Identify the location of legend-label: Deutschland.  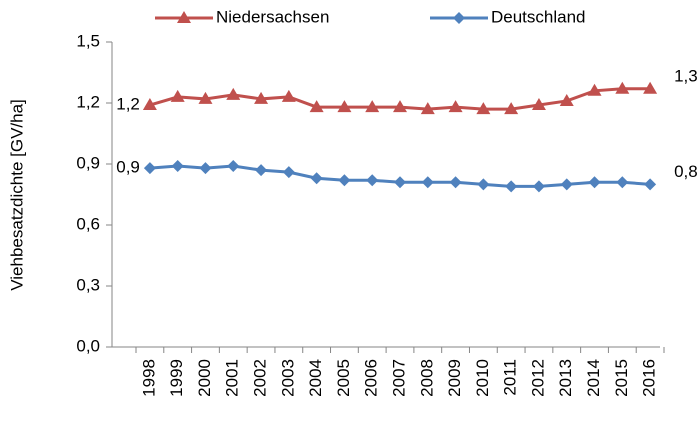
(538, 16).